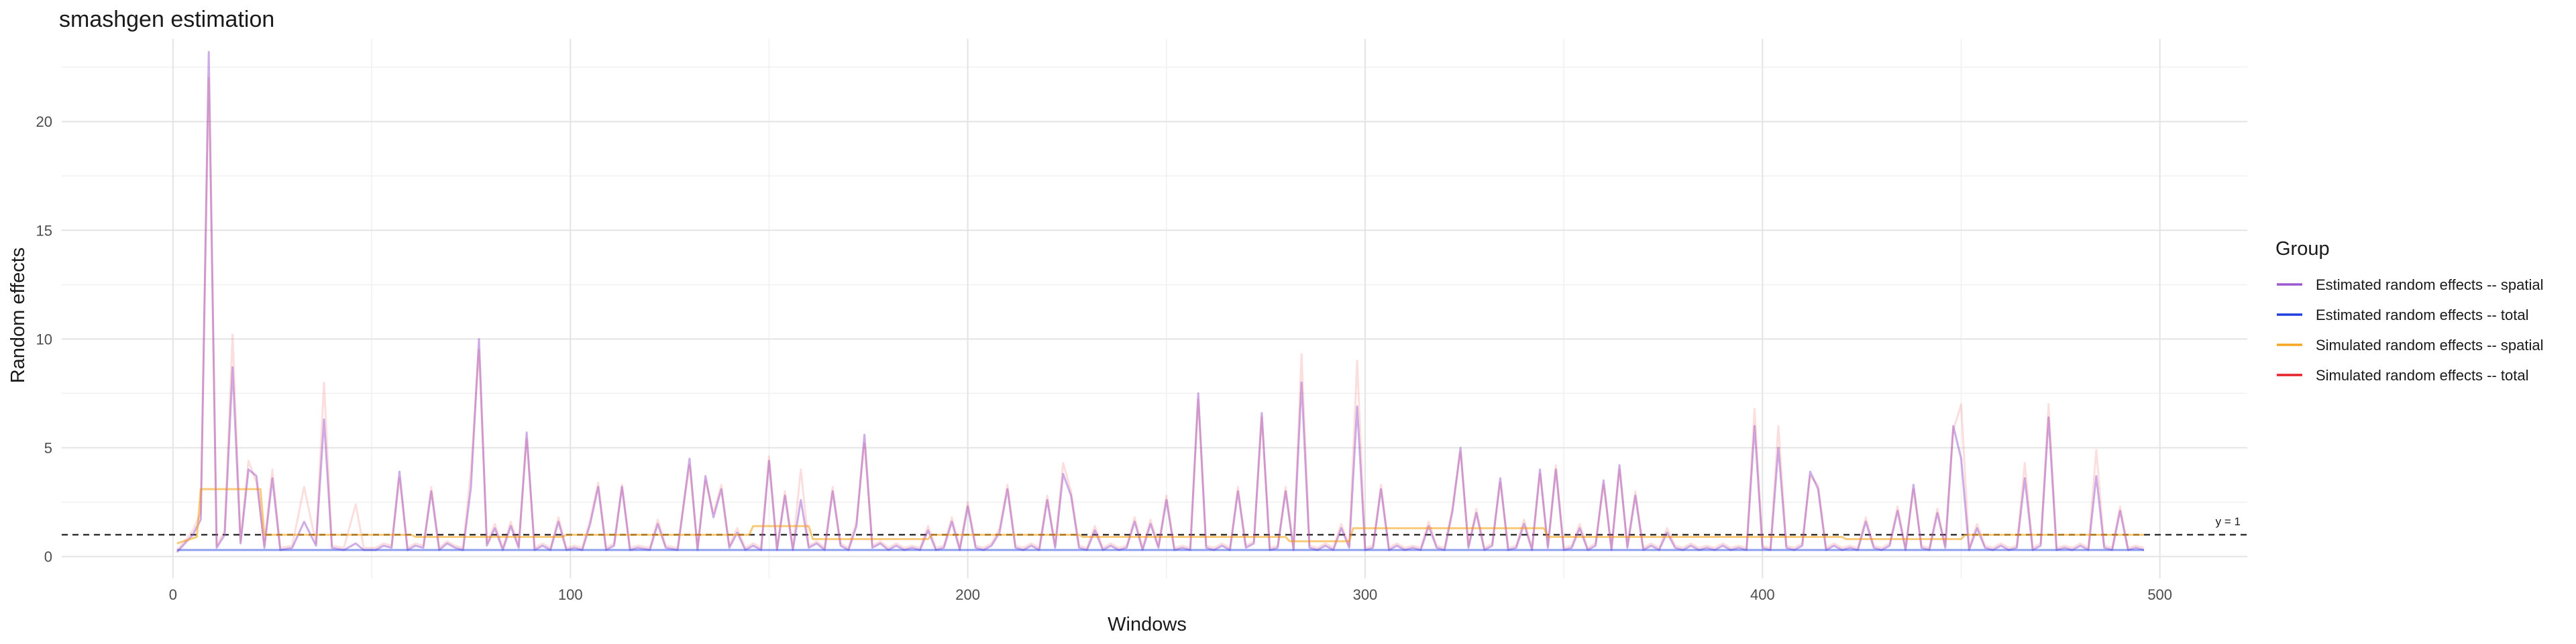 The height and width of the screenshot is (644, 2576). What do you see at coordinates (570, 594) in the screenshot?
I see `x-tick-label: 100` at bounding box center [570, 594].